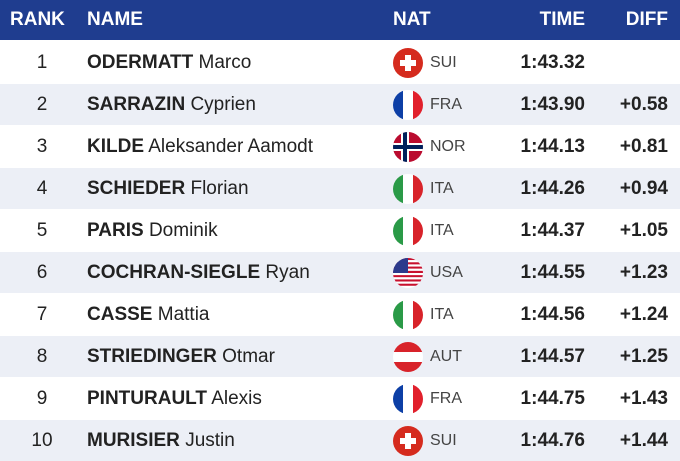 This screenshot has width=680, height=461. What do you see at coordinates (562, 19) in the screenshot?
I see `header-time: TIME` at bounding box center [562, 19].